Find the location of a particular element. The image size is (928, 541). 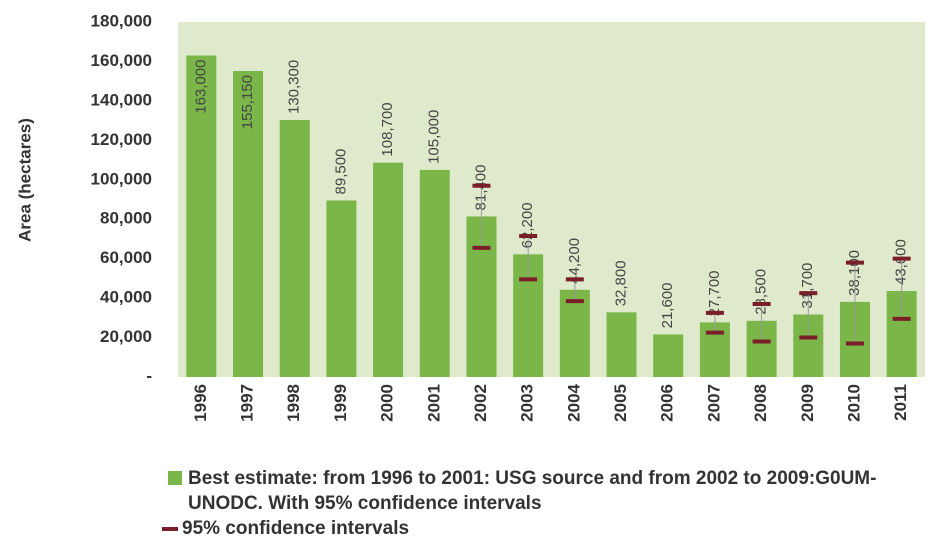

x-tick-label: 2002 is located at coordinates (480, 403).